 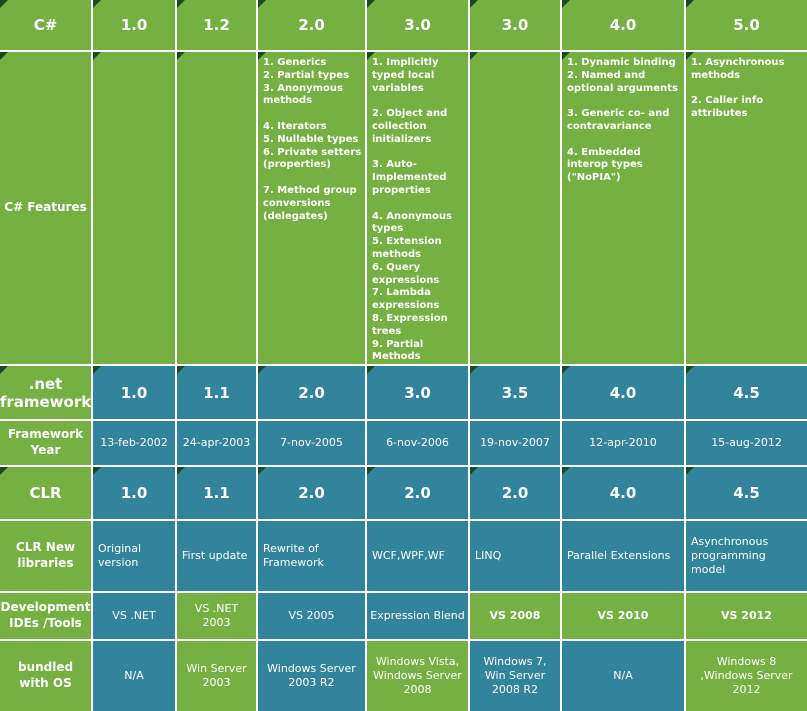 I want to click on framework-year-cell: 24-apr-2003, so click(x=216, y=443).